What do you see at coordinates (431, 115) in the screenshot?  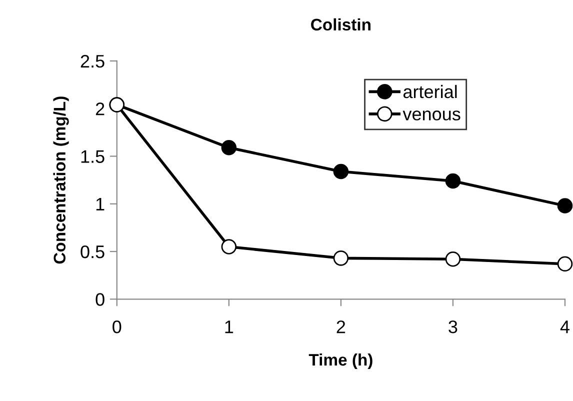 I see `legend-label: venous` at bounding box center [431, 115].